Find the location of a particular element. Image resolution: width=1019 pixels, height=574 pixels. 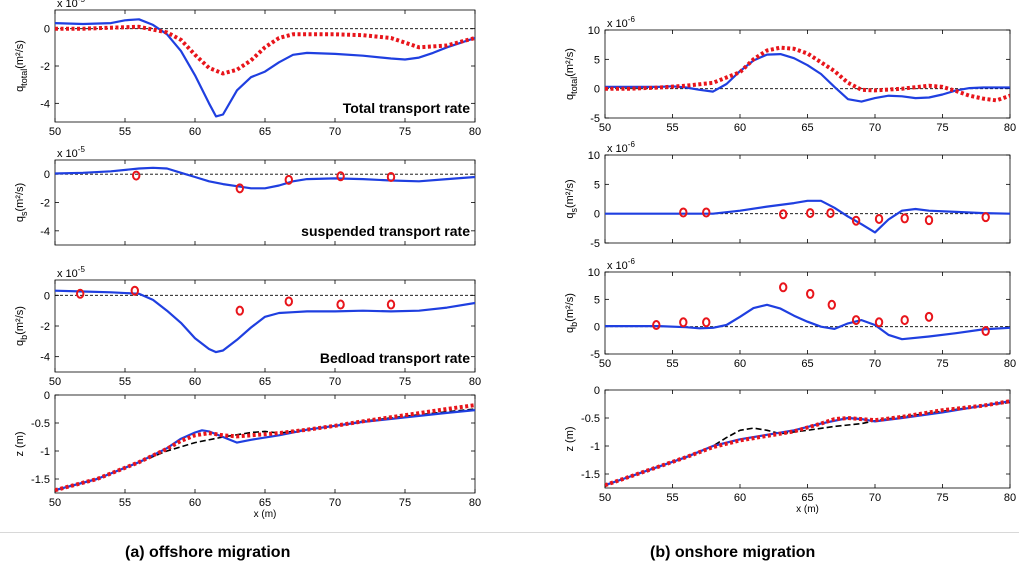

series-line-dashed-black is located at coordinates (265, 449).